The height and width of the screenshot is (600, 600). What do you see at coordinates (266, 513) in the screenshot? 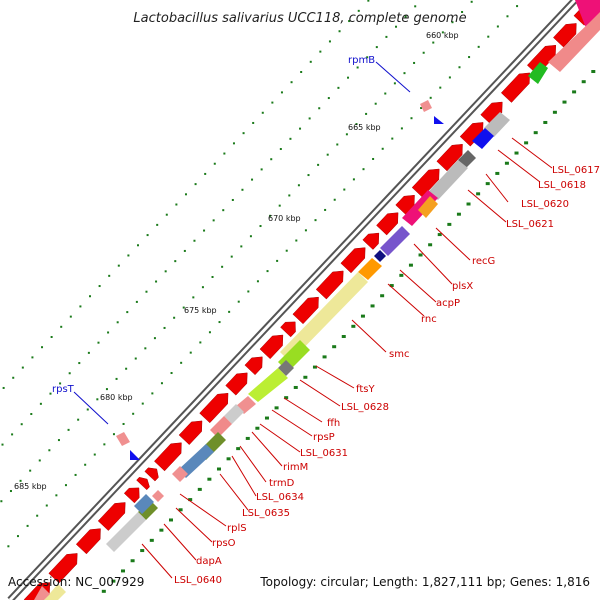
I see `gene-label-LSL_0635: LSL_0635` at bounding box center [266, 513].